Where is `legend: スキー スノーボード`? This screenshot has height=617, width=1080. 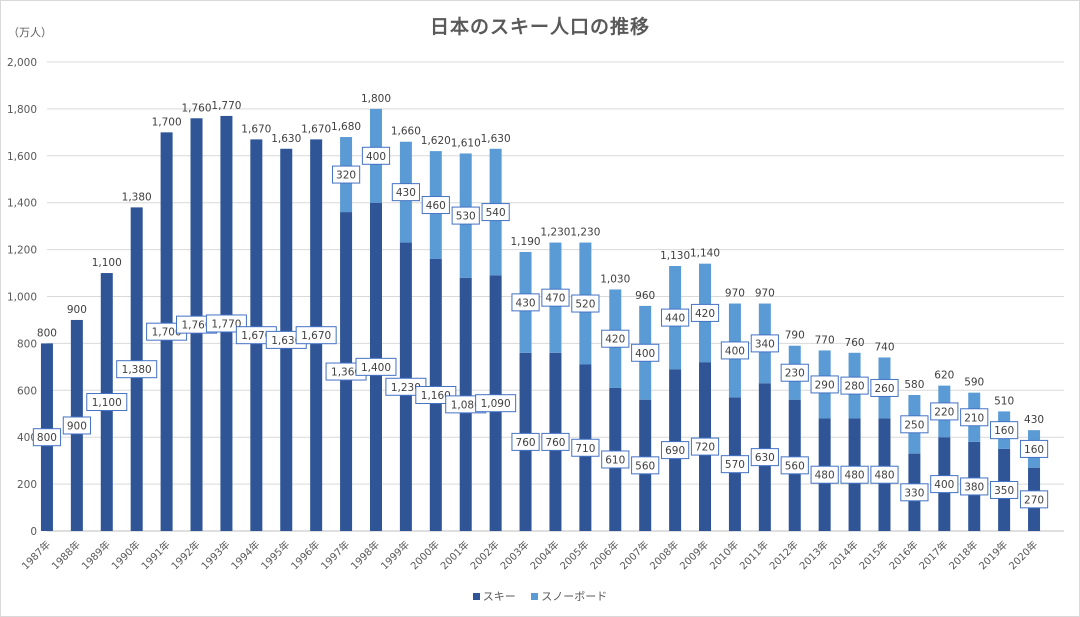
legend: スキー スノーボード is located at coordinates (540, 596).